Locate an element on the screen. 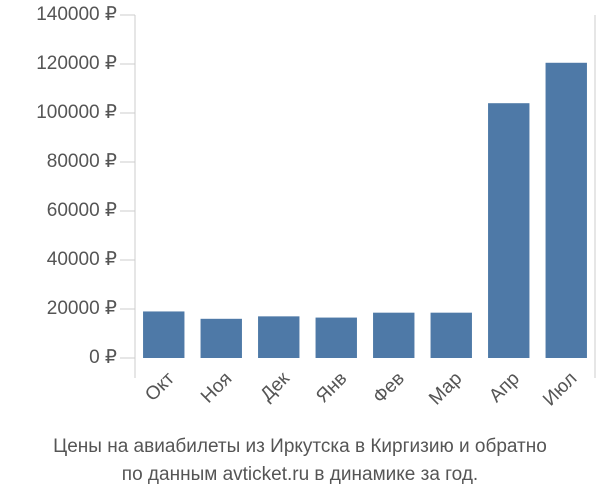  x-tick-label: Янв is located at coordinates (331, 387).